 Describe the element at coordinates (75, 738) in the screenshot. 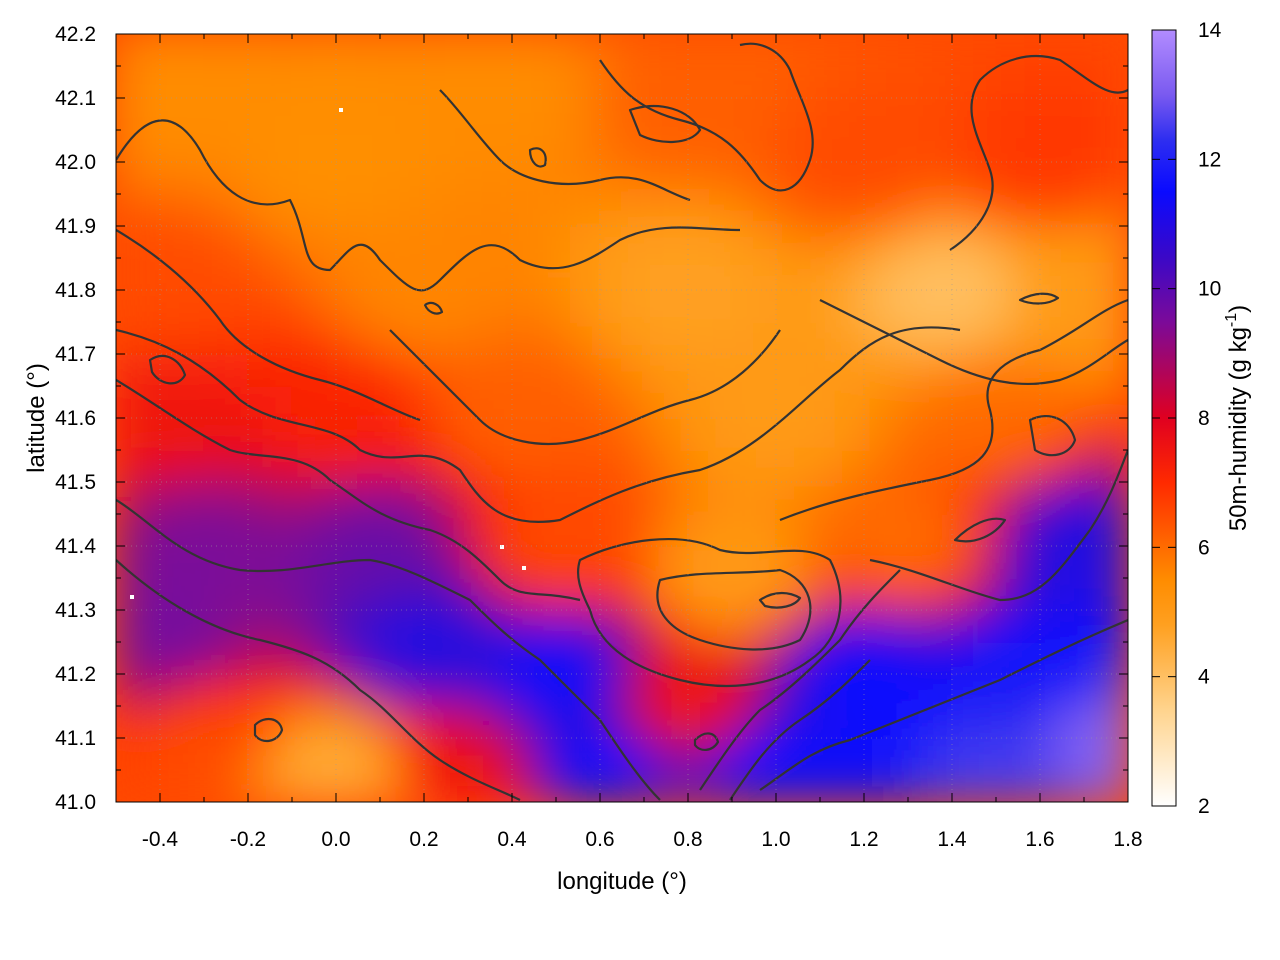

I see `y-tick-label: 41.1` at that location.